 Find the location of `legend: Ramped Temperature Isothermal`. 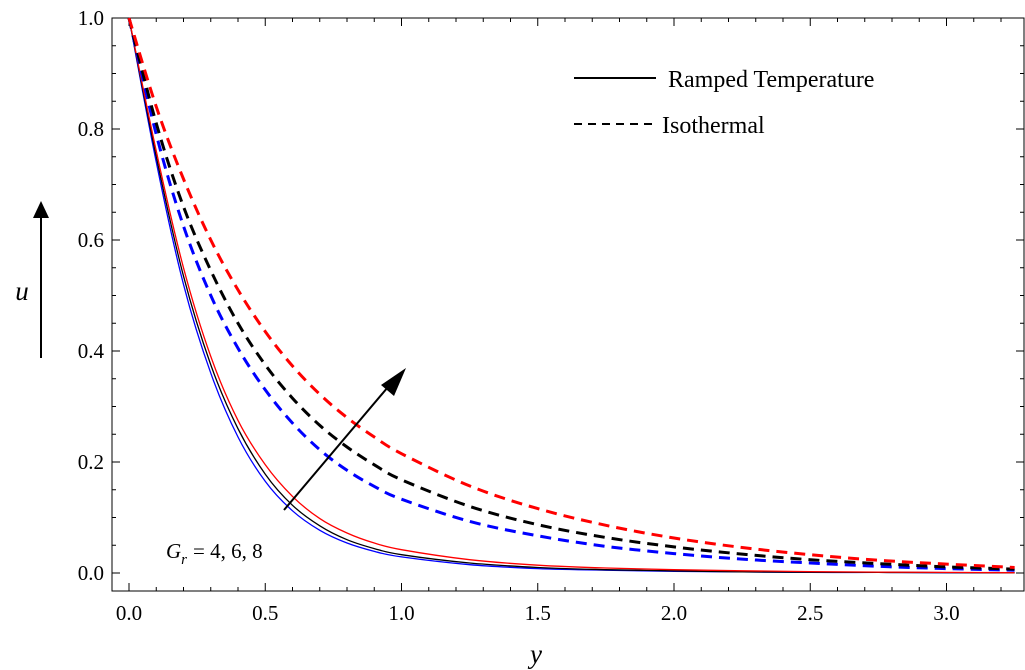

legend: Ramped Temperature Isothermal is located at coordinates (724, 103).